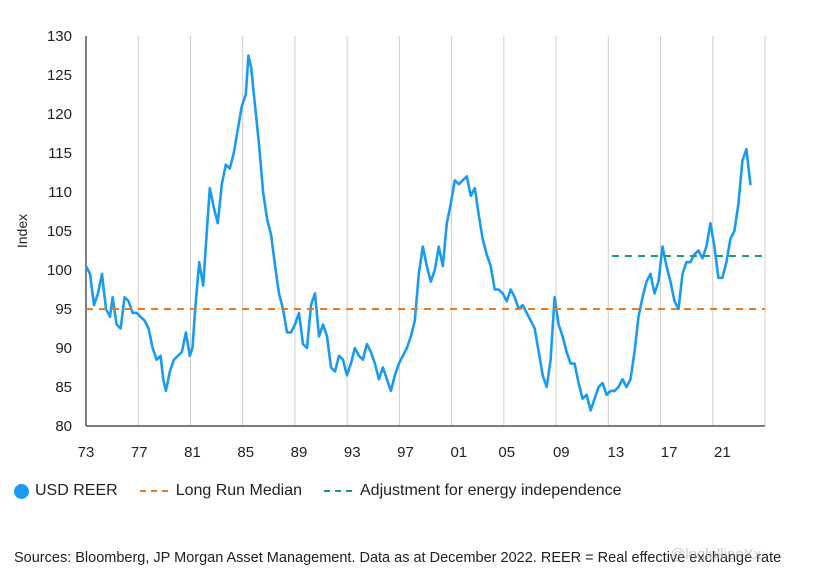 The image size is (822, 579). I want to click on x-tick-label: 93, so click(352, 452).